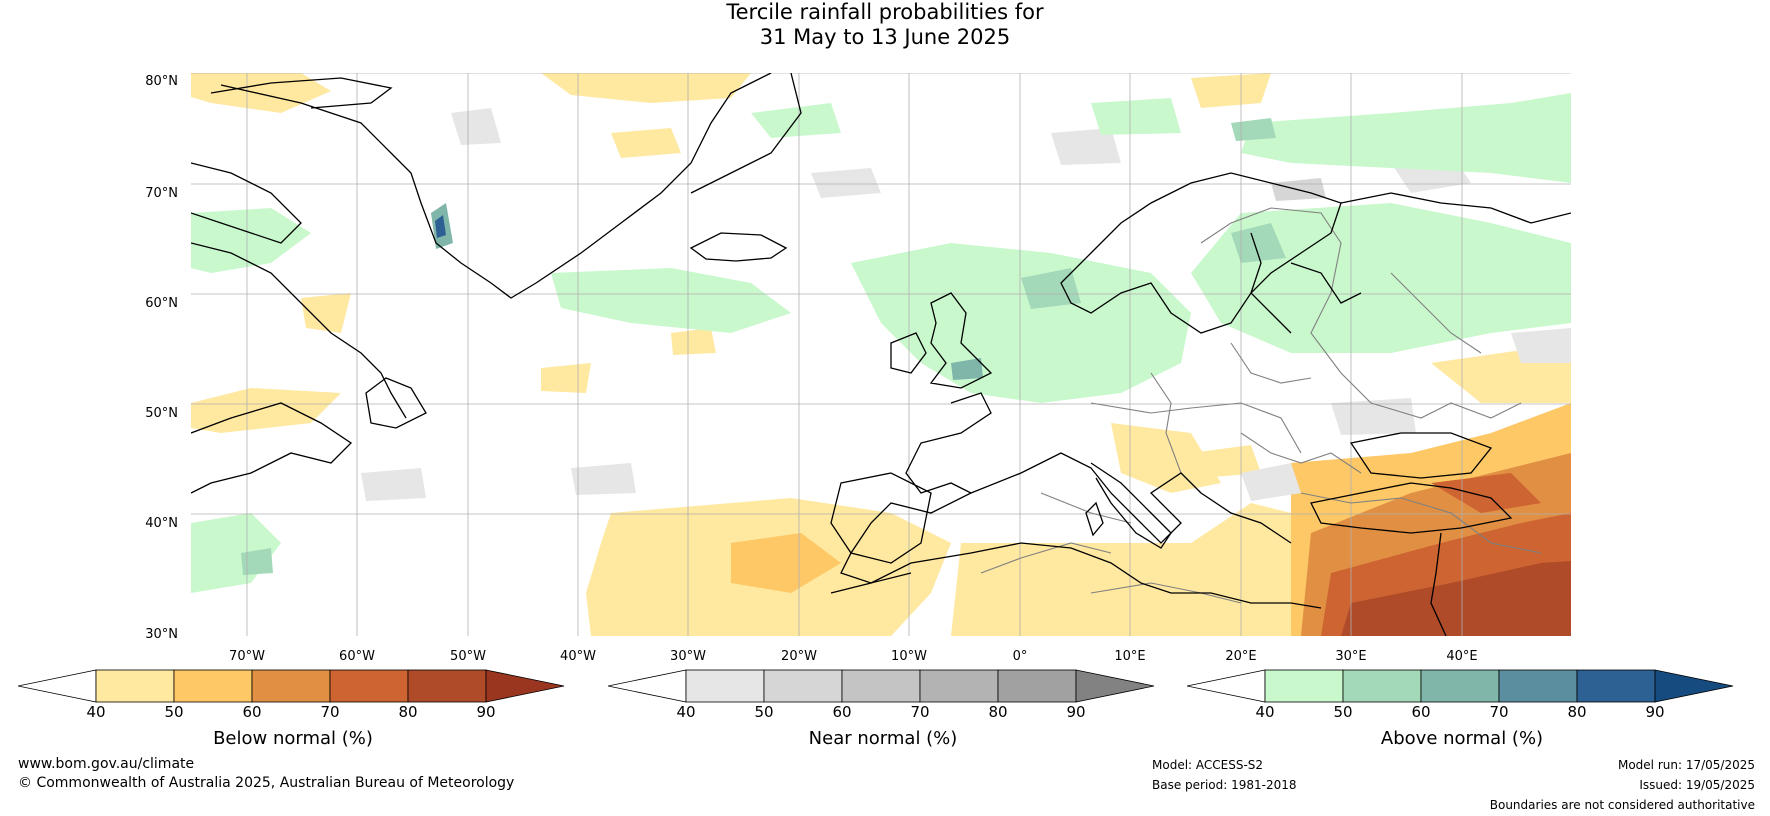 This screenshot has width=1770, height=816. What do you see at coordinates (1130, 656) in the screenshot?
I see `lon-label: 10°E` at bounding box center [1130, 656].